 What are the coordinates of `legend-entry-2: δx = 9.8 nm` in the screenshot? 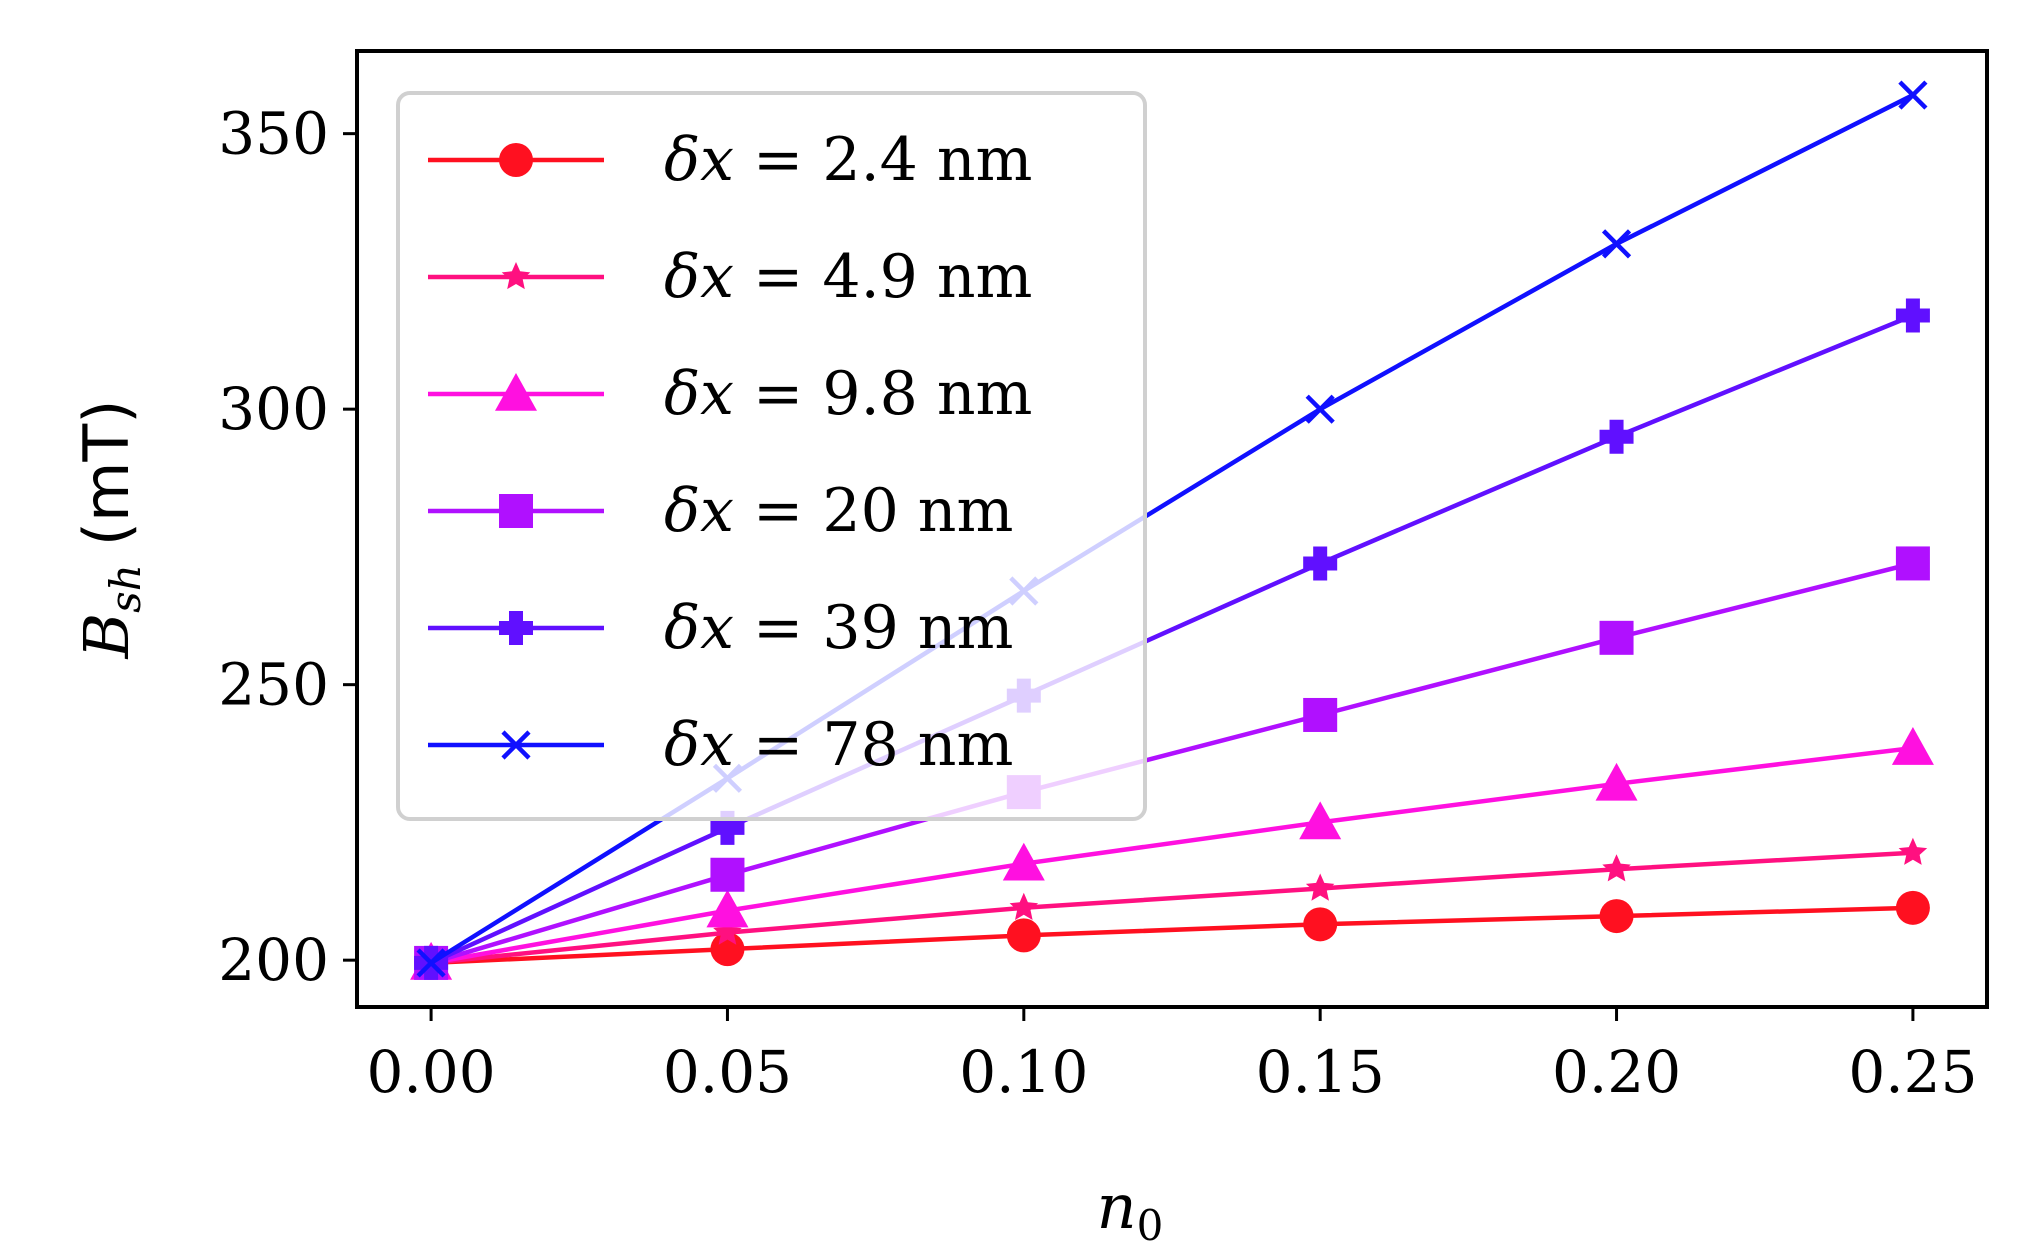 It's located at (730, 394).